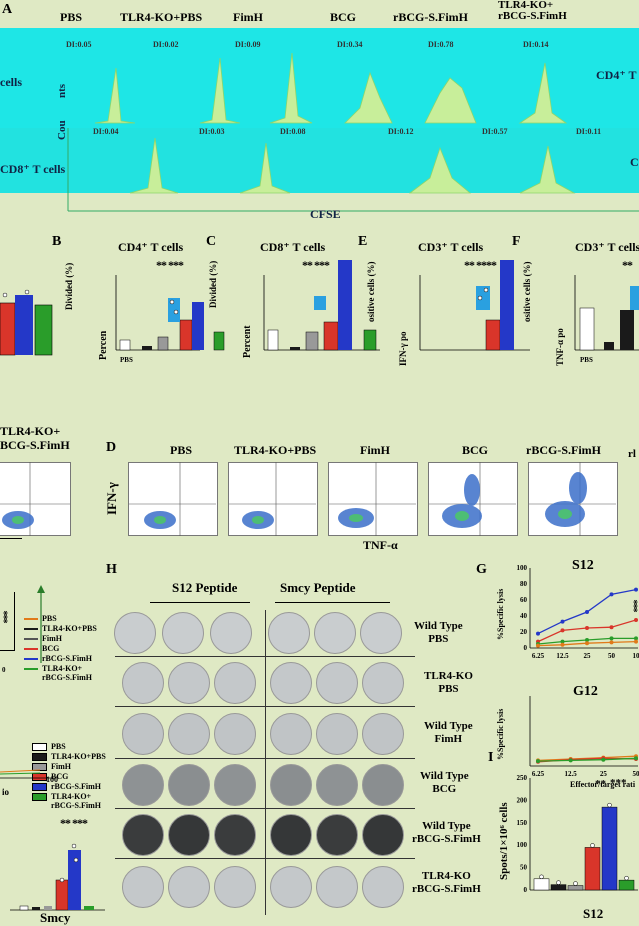 The image size is (639, 926). What do you see at coordinates (265, 762) in the screenshot?
I see `elispot-col-divider` at bounding box center [265, 762].